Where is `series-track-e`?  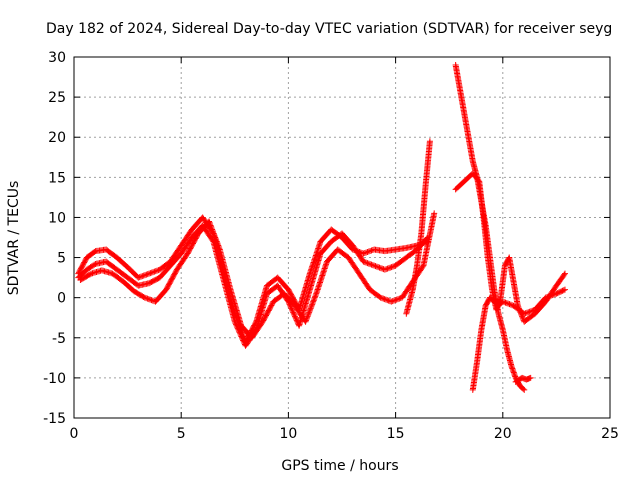
series-track-e is located at coordinates (510, 247).